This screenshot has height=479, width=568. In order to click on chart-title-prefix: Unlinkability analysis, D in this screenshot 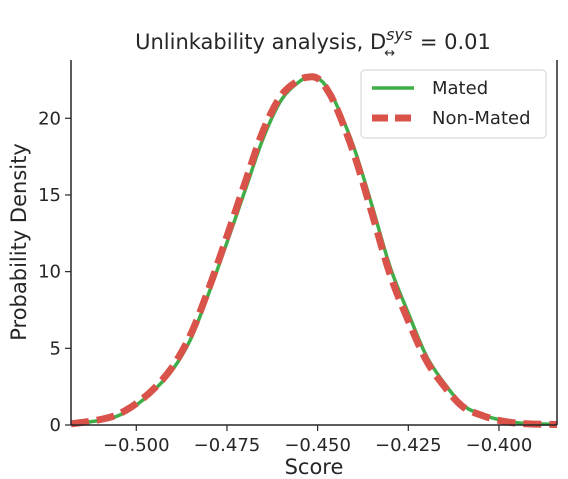, I will do `click(260, 42)`.